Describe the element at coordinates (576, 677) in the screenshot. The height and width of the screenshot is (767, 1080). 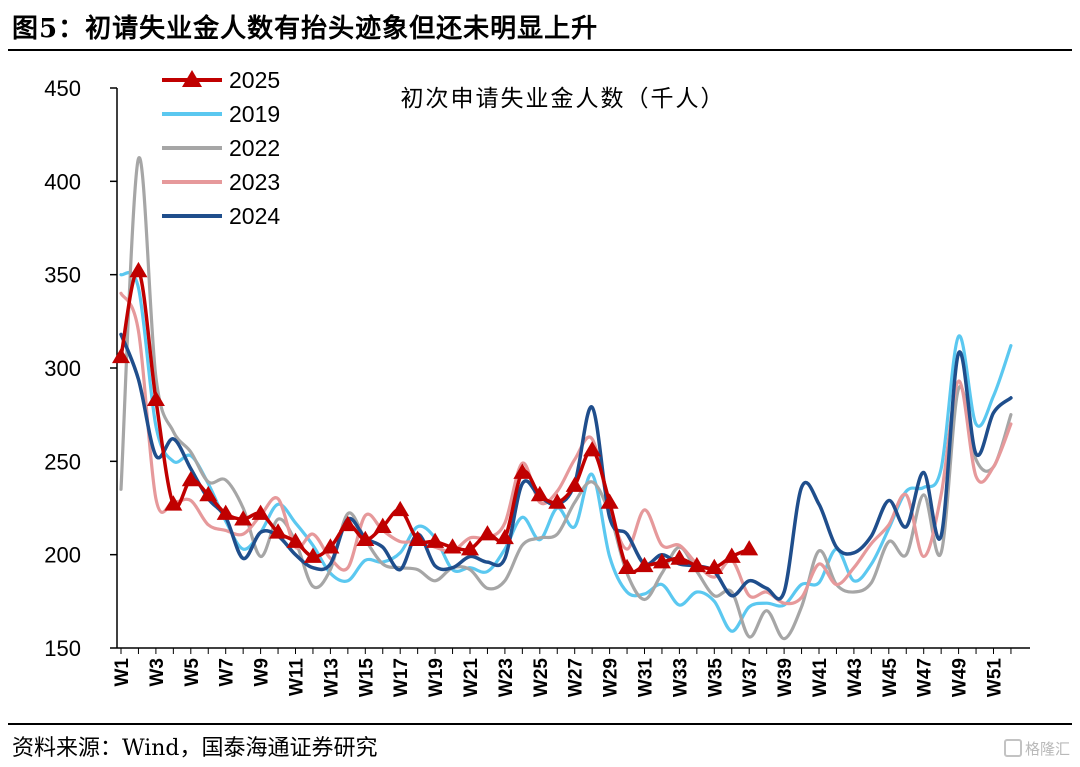
I see `x-tick-label: W27` at that location.